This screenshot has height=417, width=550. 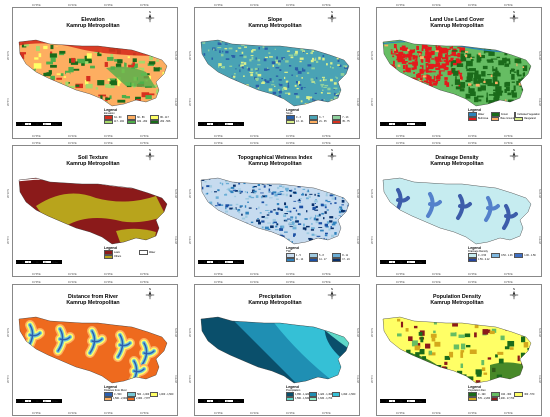 I want to click on legend-label: 1,560 - 1,630, so click(x=302, y=398).